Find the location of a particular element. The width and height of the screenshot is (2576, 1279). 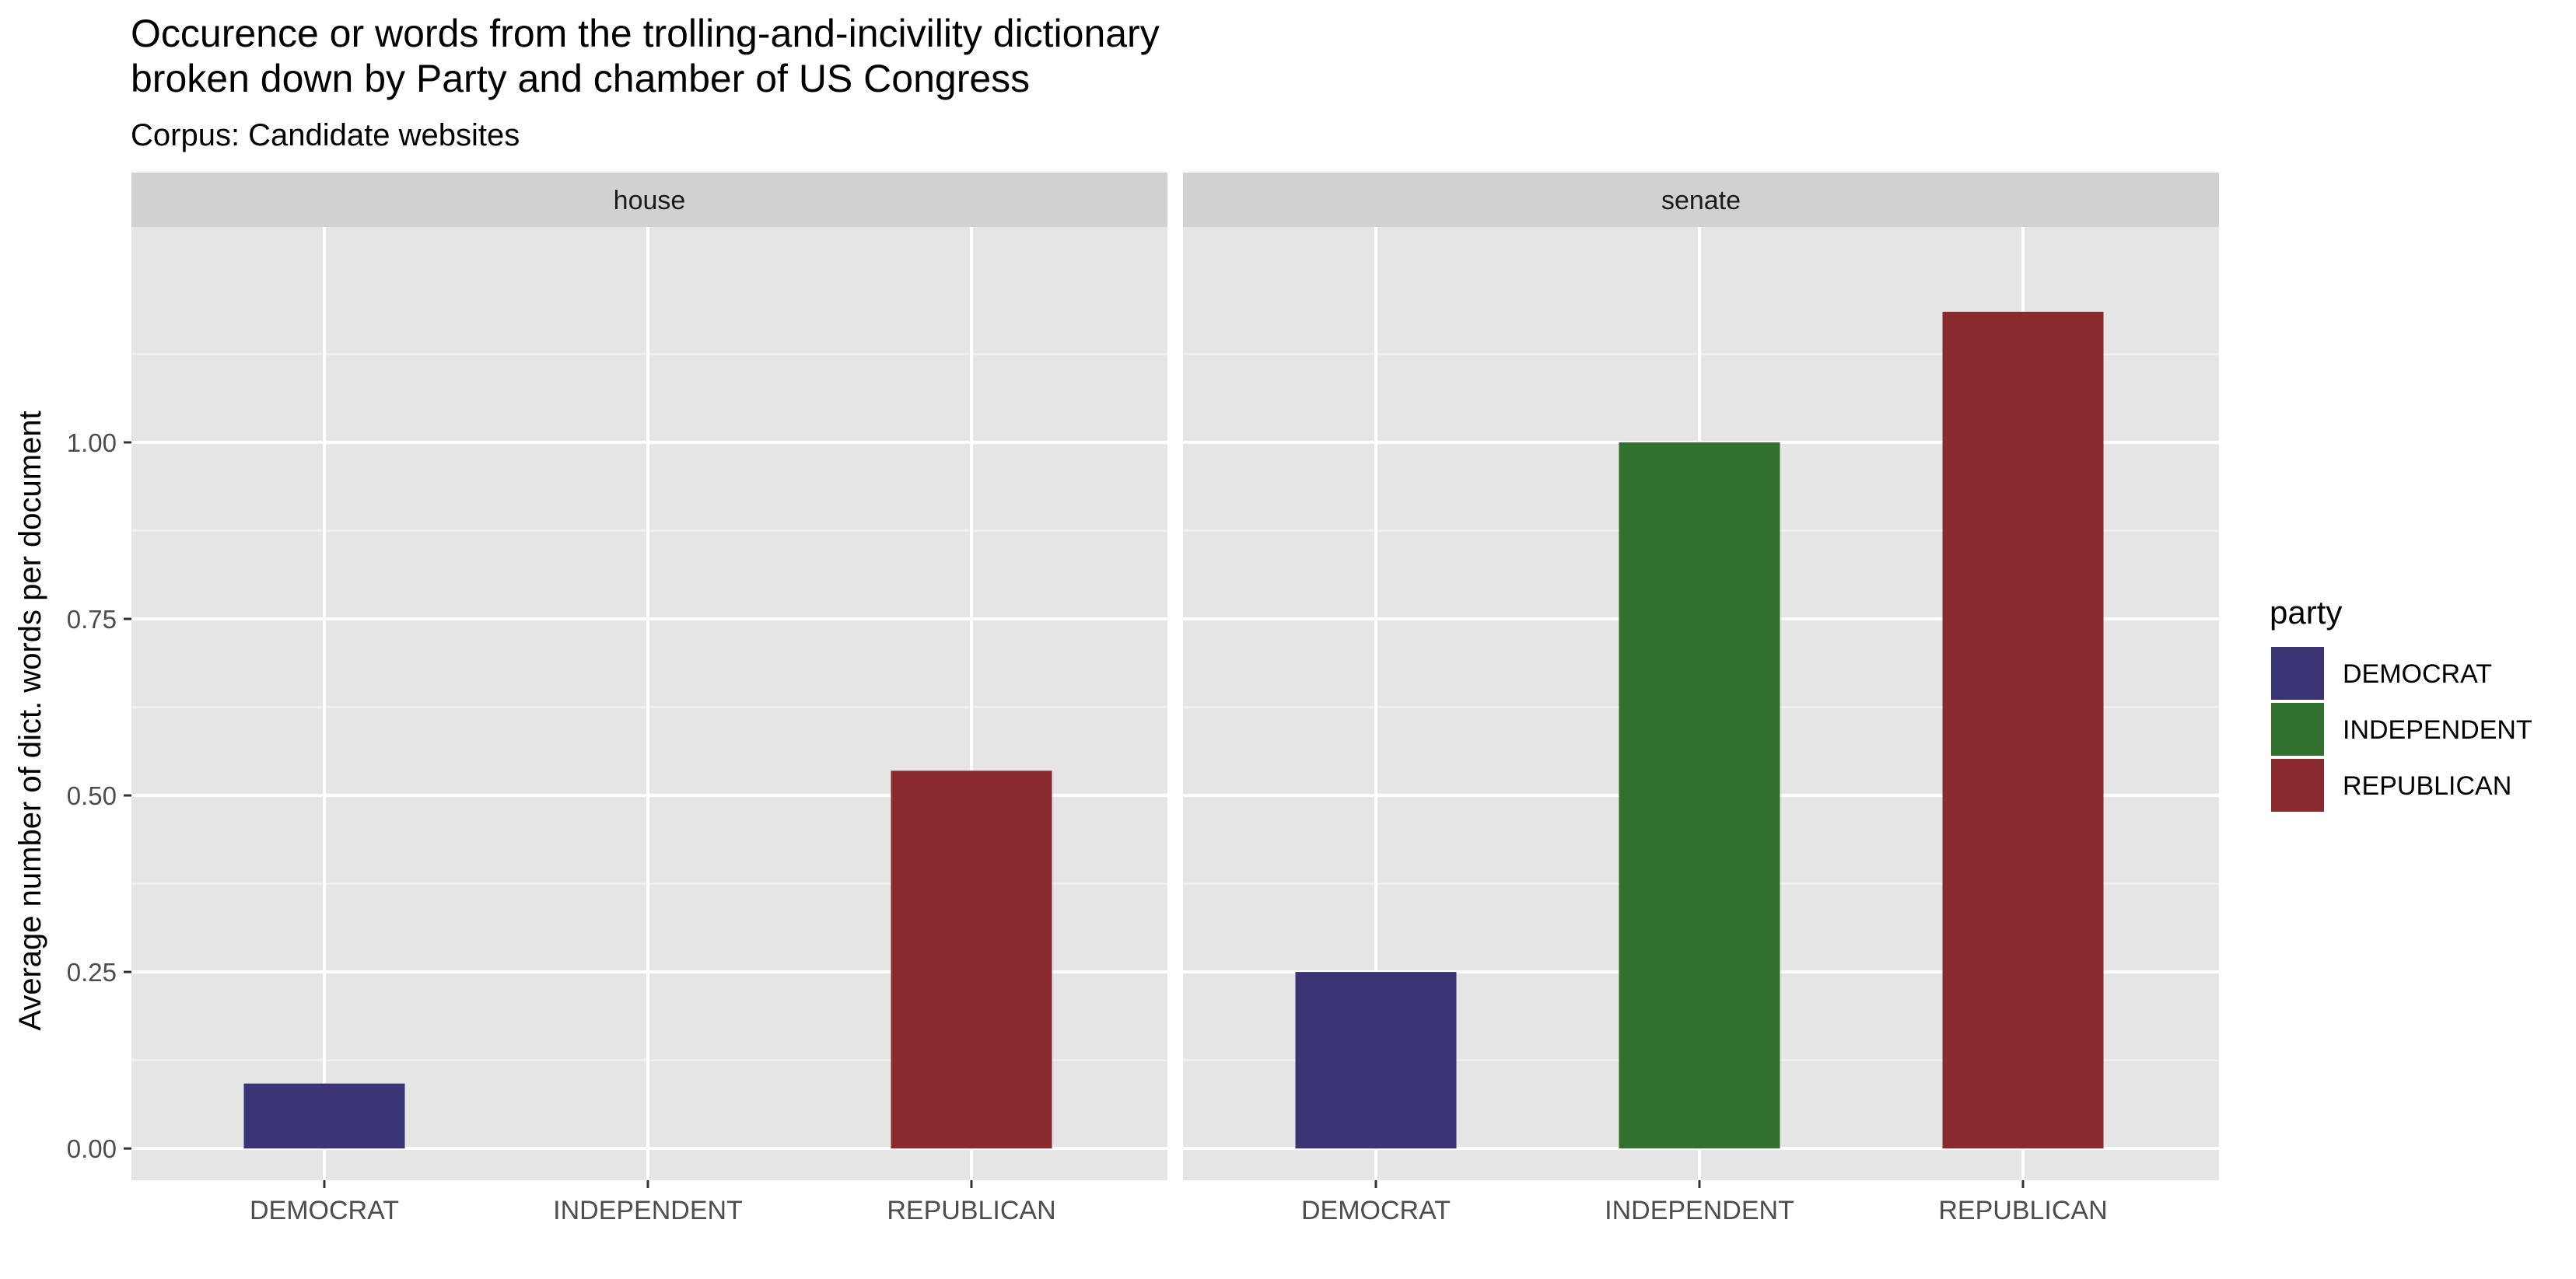

y-tick-label: 0.75 is located at coordinates (92, 619).